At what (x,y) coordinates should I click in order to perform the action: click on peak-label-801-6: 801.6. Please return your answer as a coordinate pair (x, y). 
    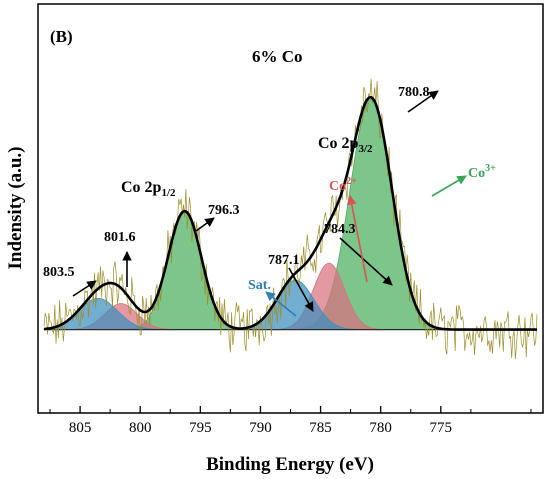
    Looking at the image, I should click on (120, 237).